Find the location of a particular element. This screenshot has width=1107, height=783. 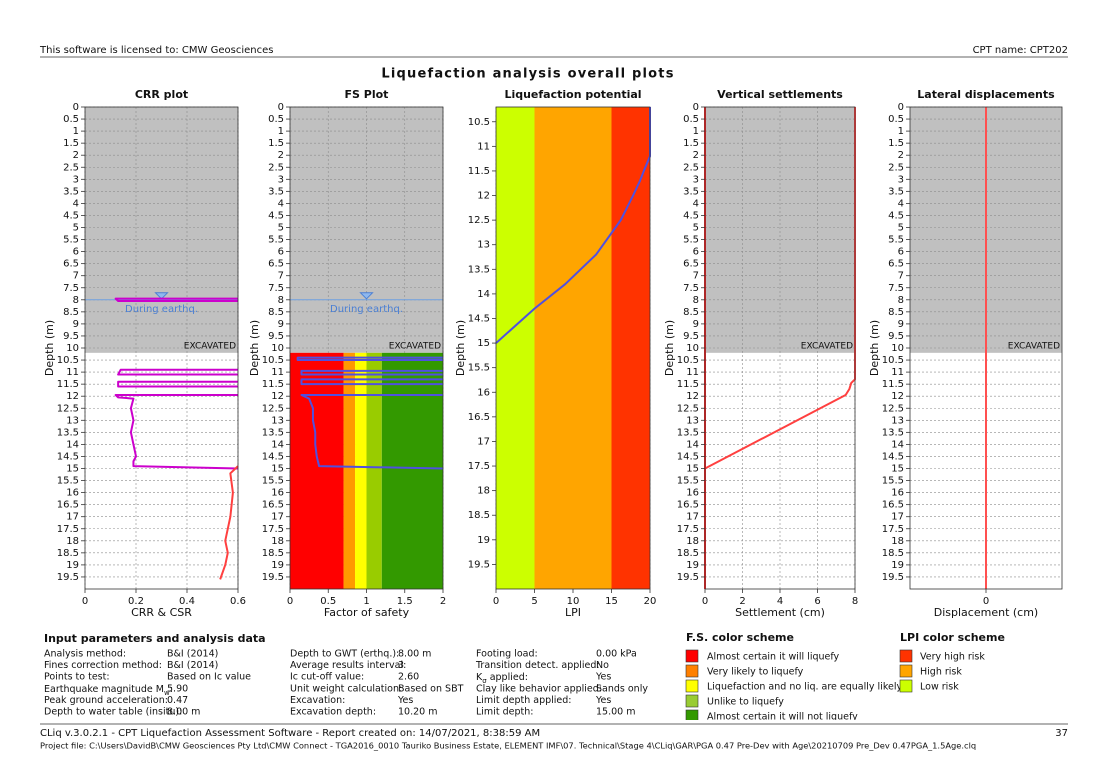

parameter-value: Yes is located at coordinates (603, 677).